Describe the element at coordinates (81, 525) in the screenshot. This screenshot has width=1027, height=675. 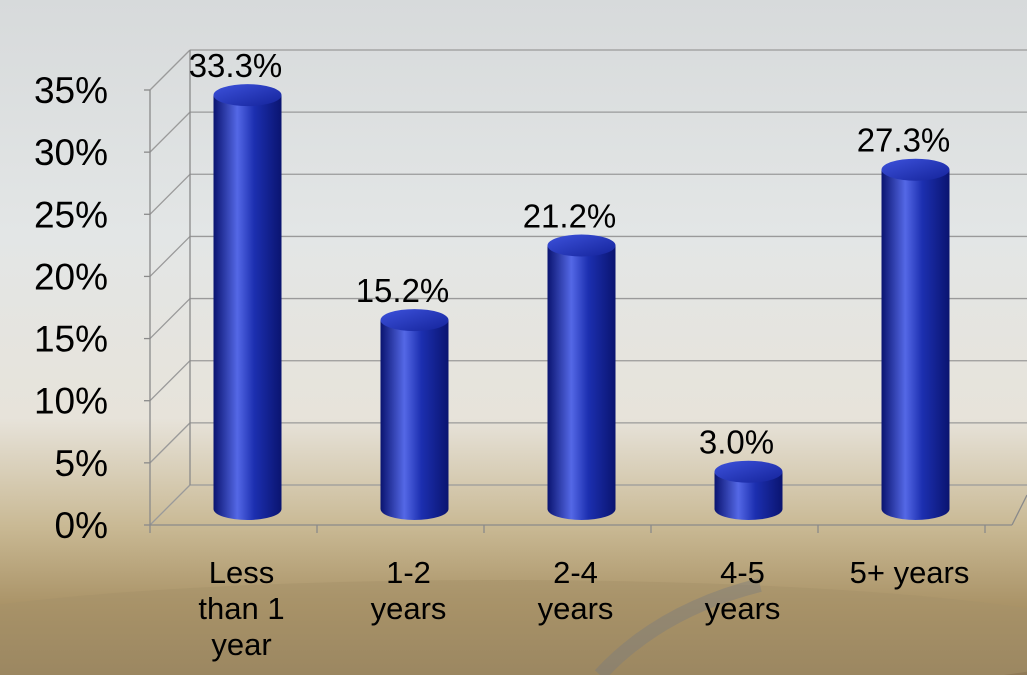
I see `y-tick-label: 0%` at that location.